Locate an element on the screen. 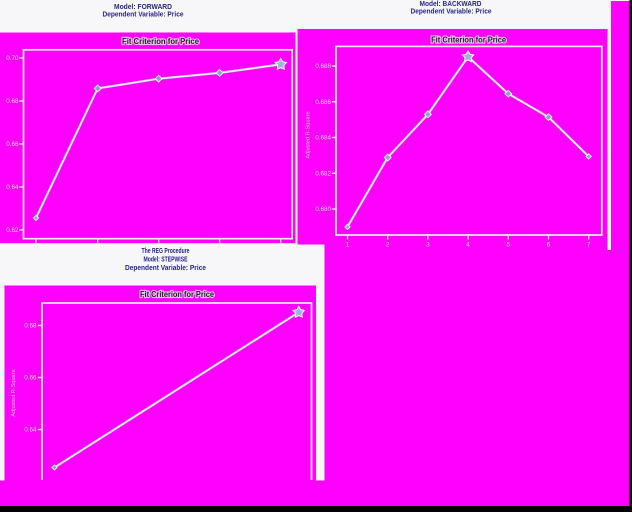  svg-text: 0.684 is located at coordinates (323, 138).